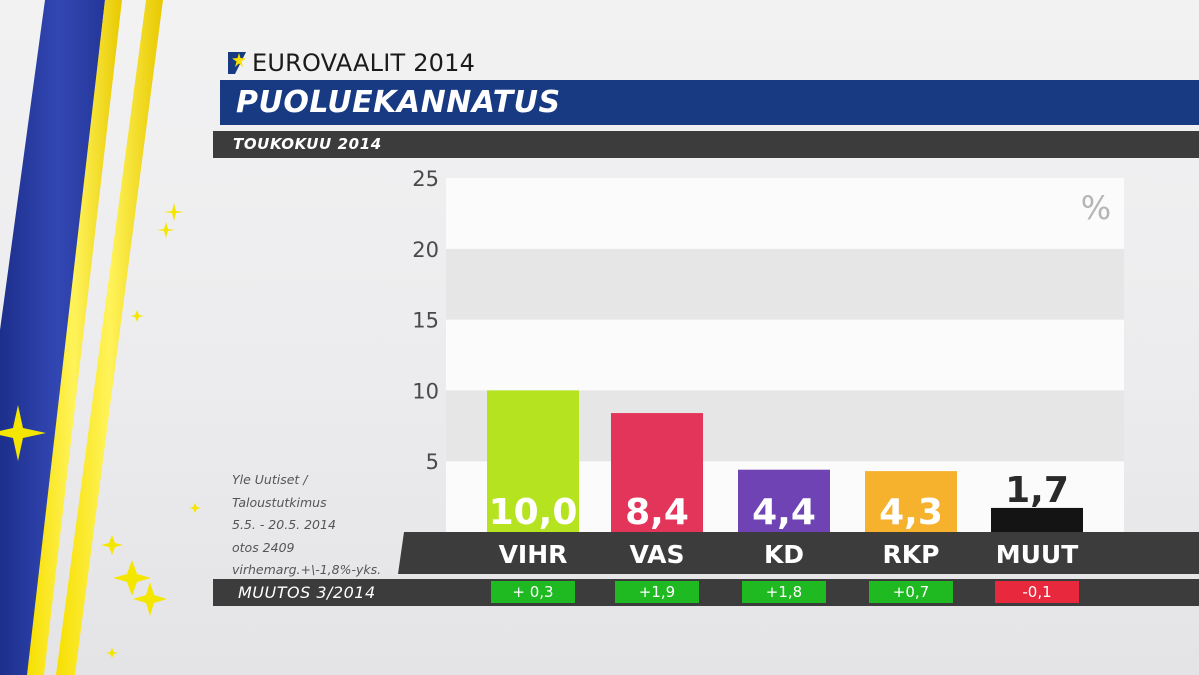  I want to click on eurovaalit-logo-icon, so click(237, 63).